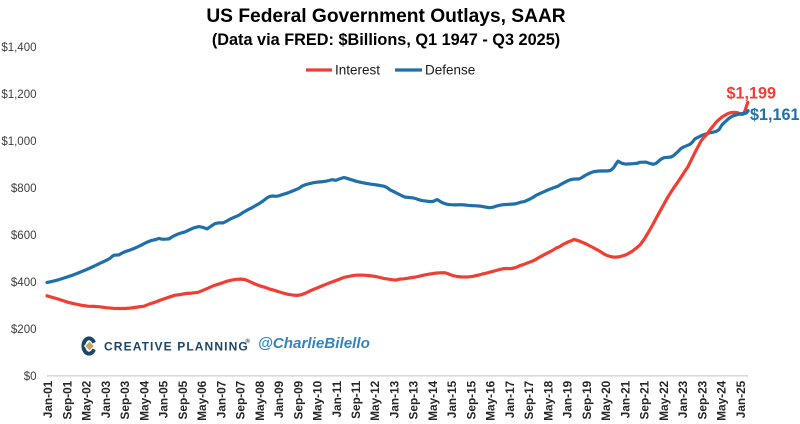 The height and width of the screenshot is (424, 800). Describe the element at coordinates (491, 400) in the screenshot. I see `svg-text: May-16` at that location.